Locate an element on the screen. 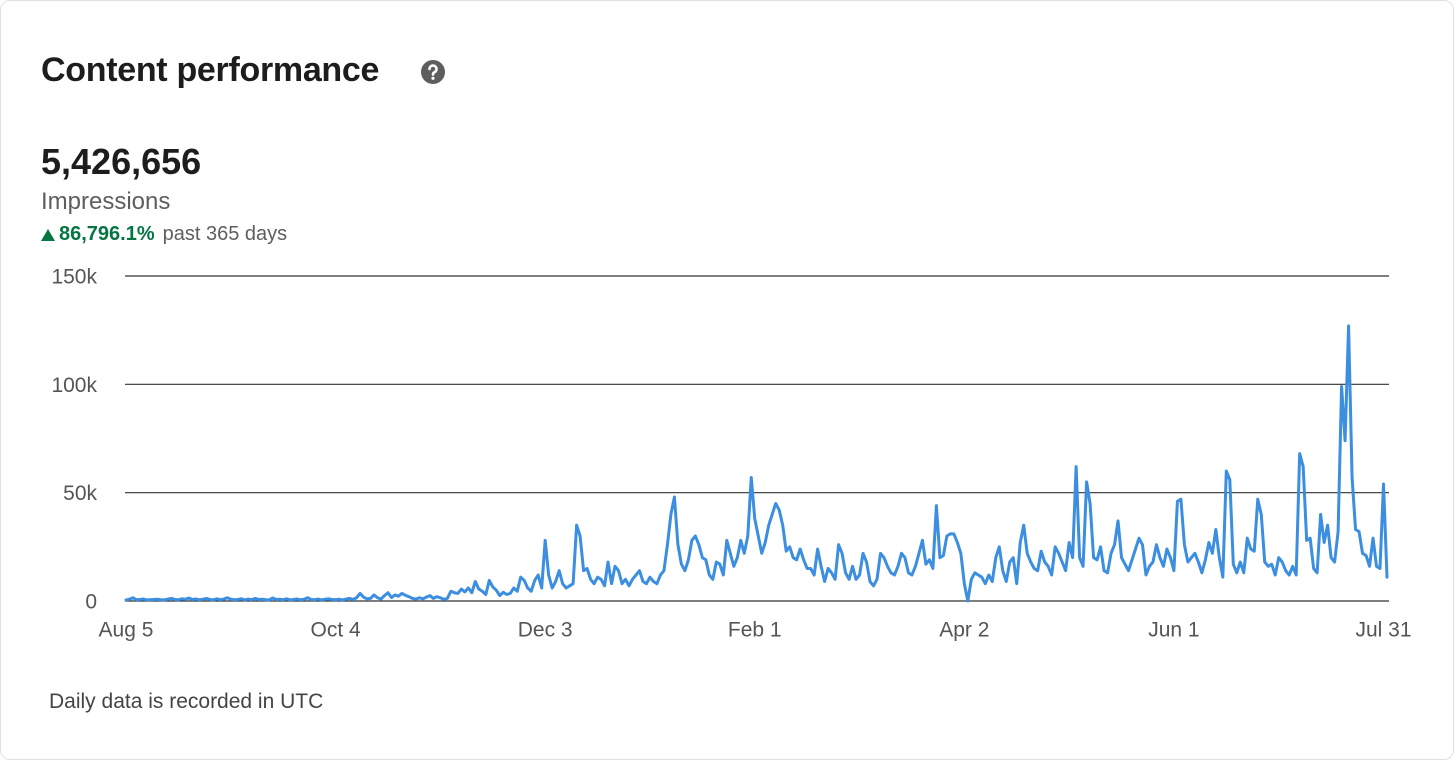 This screenshot has height=760, width=1456. x-tick-label: Oct 4 is located at coordinates (335, 630).